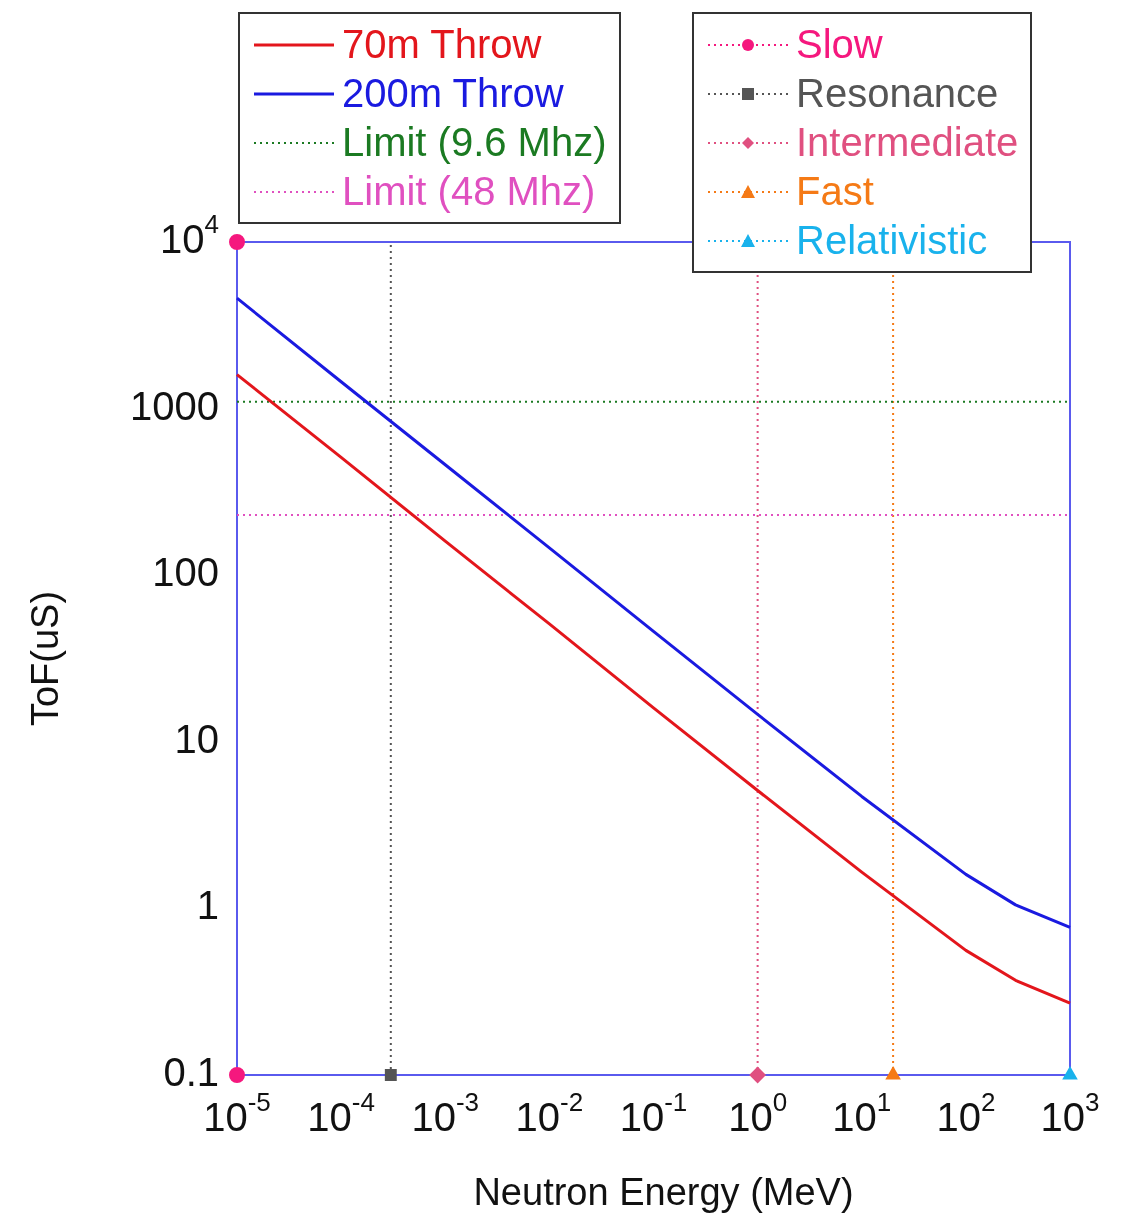 The height and width of the screenshot is (1219, 1129). Describe the element at coordinates (186, 572) in the screenshot. I see `y-tick-label: 100` at that location.